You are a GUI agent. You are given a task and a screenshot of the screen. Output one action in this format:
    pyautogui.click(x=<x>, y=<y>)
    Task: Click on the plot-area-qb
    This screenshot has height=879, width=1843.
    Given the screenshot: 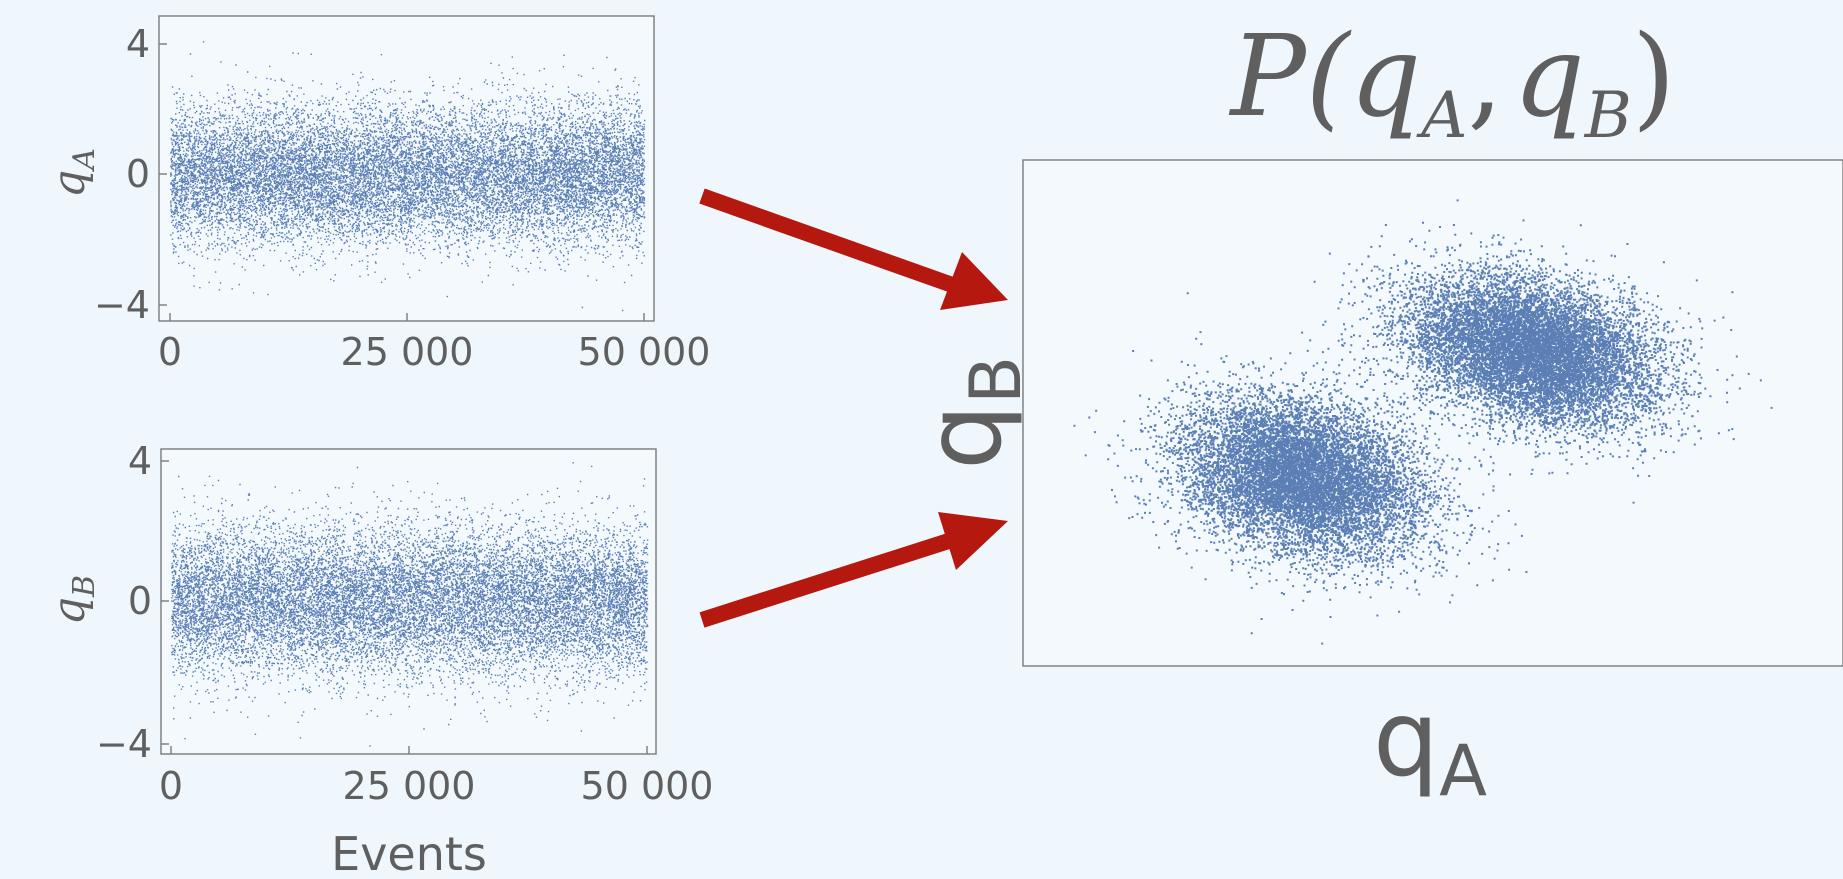 What is the action you would take?
    pyautogui.click(x=408, y=601)
    